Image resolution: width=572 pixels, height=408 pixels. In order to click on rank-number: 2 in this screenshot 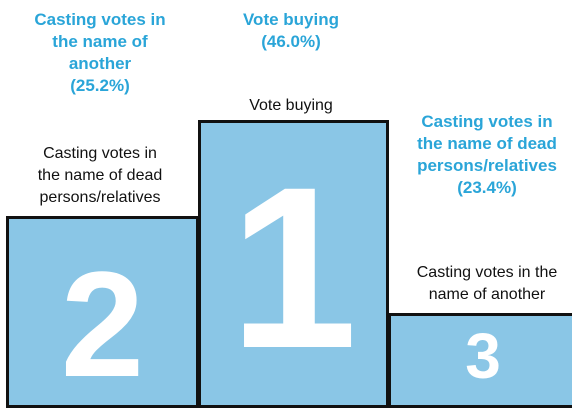, I will do `click(102, 324)`.